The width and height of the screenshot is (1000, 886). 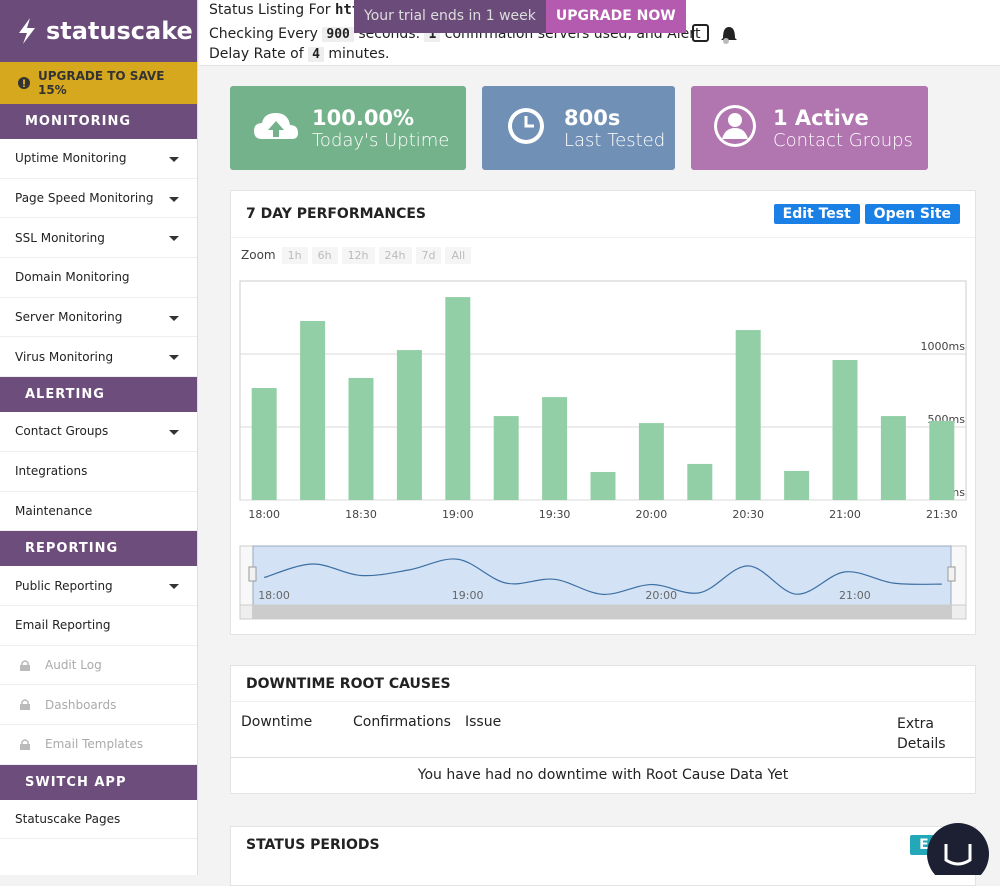 What do you see at coordinates (729, 33) in the screenshot?
I see `bell-icon` at bounding box center [729, 33].